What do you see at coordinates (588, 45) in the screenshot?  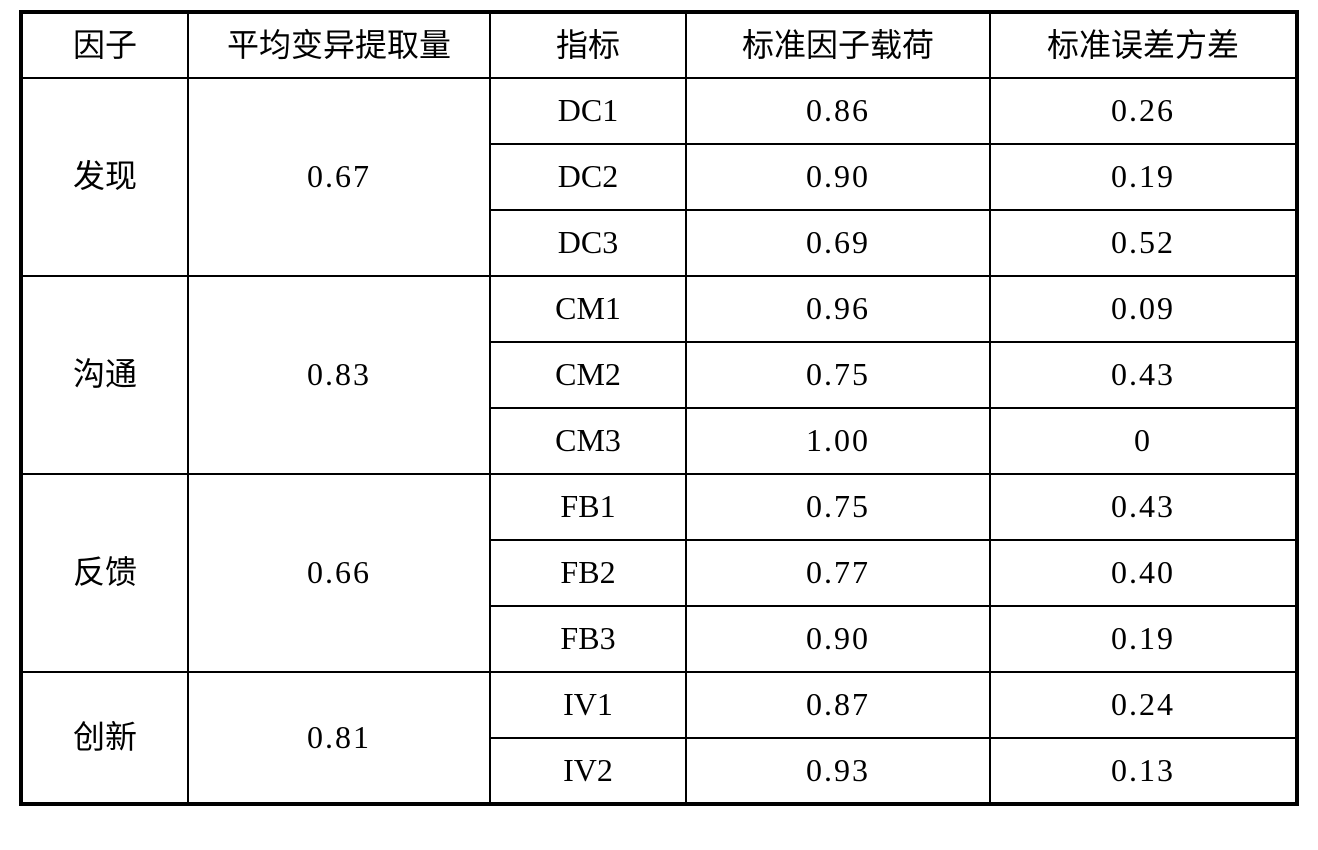 I see `indicator-column-header: 指标` at bounding box center [588, 45].